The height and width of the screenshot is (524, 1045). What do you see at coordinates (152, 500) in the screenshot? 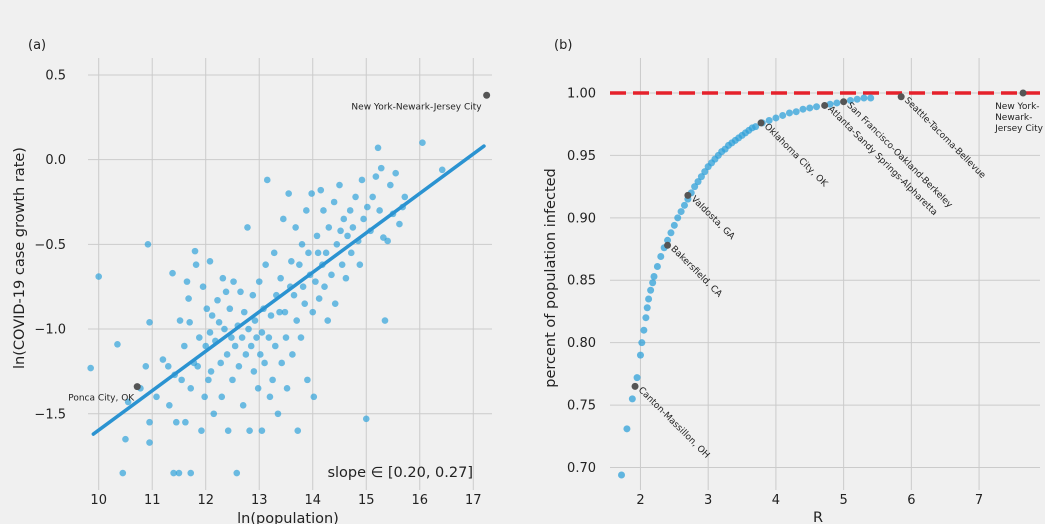
I see `x-tick-label: 11` at bounding box center [152, 500].